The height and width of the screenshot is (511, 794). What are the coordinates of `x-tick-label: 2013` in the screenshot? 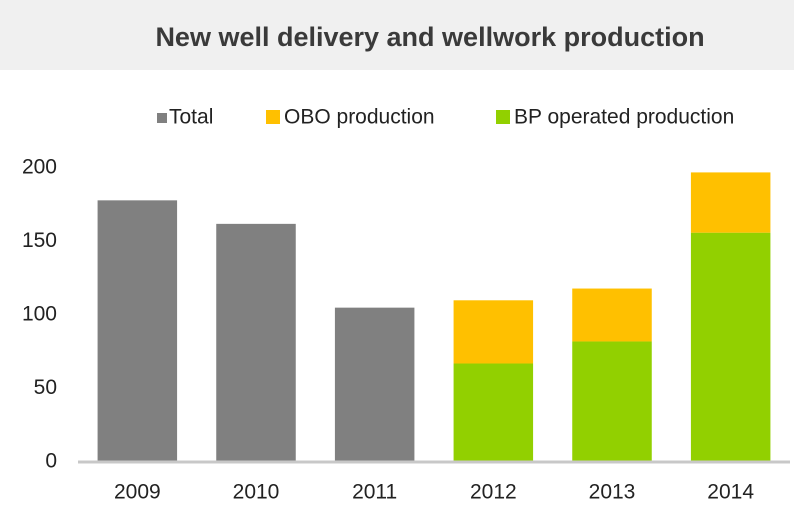 It's located at (612, 492).